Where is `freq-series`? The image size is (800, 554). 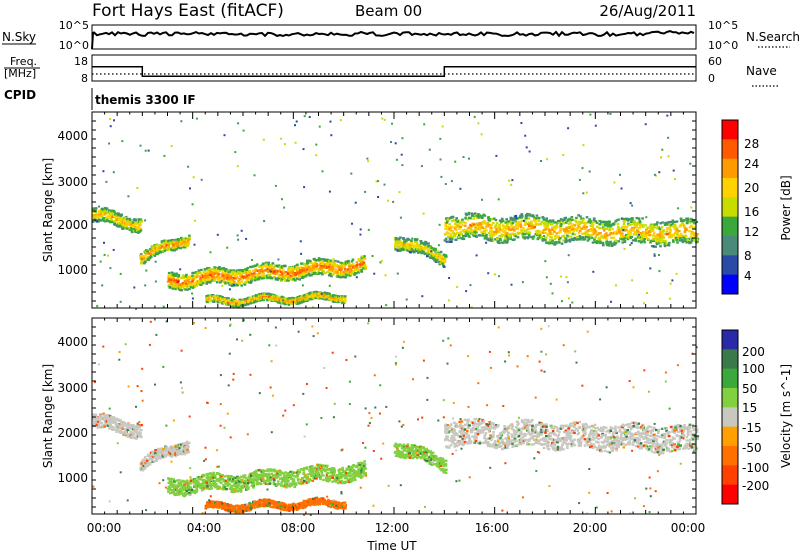
freq-series is located at coordinates (394, 72).